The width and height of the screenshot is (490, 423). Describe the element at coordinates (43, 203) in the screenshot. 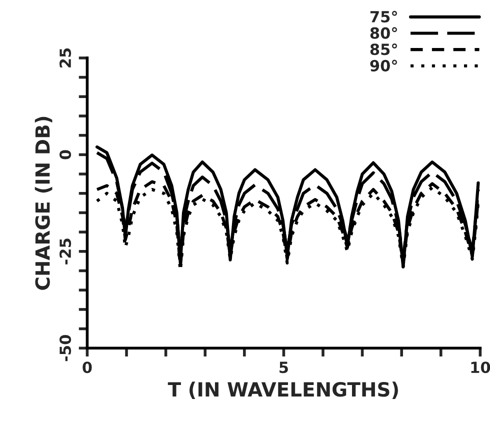

I see `y-axis-title: CHARGE (IN DB)` at that location.